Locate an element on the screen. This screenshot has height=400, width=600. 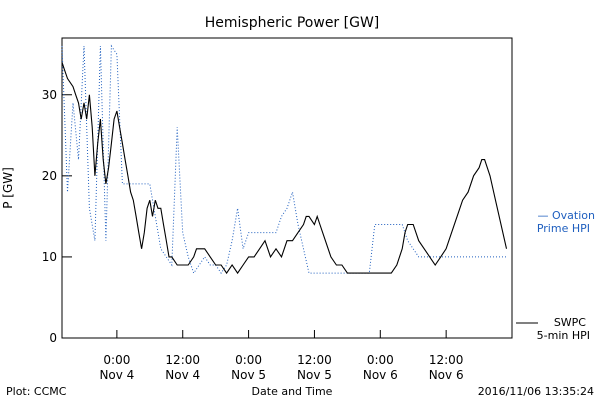
footer-right: 2016/11/06 13:35:24 is located at coordinates (536, 391).